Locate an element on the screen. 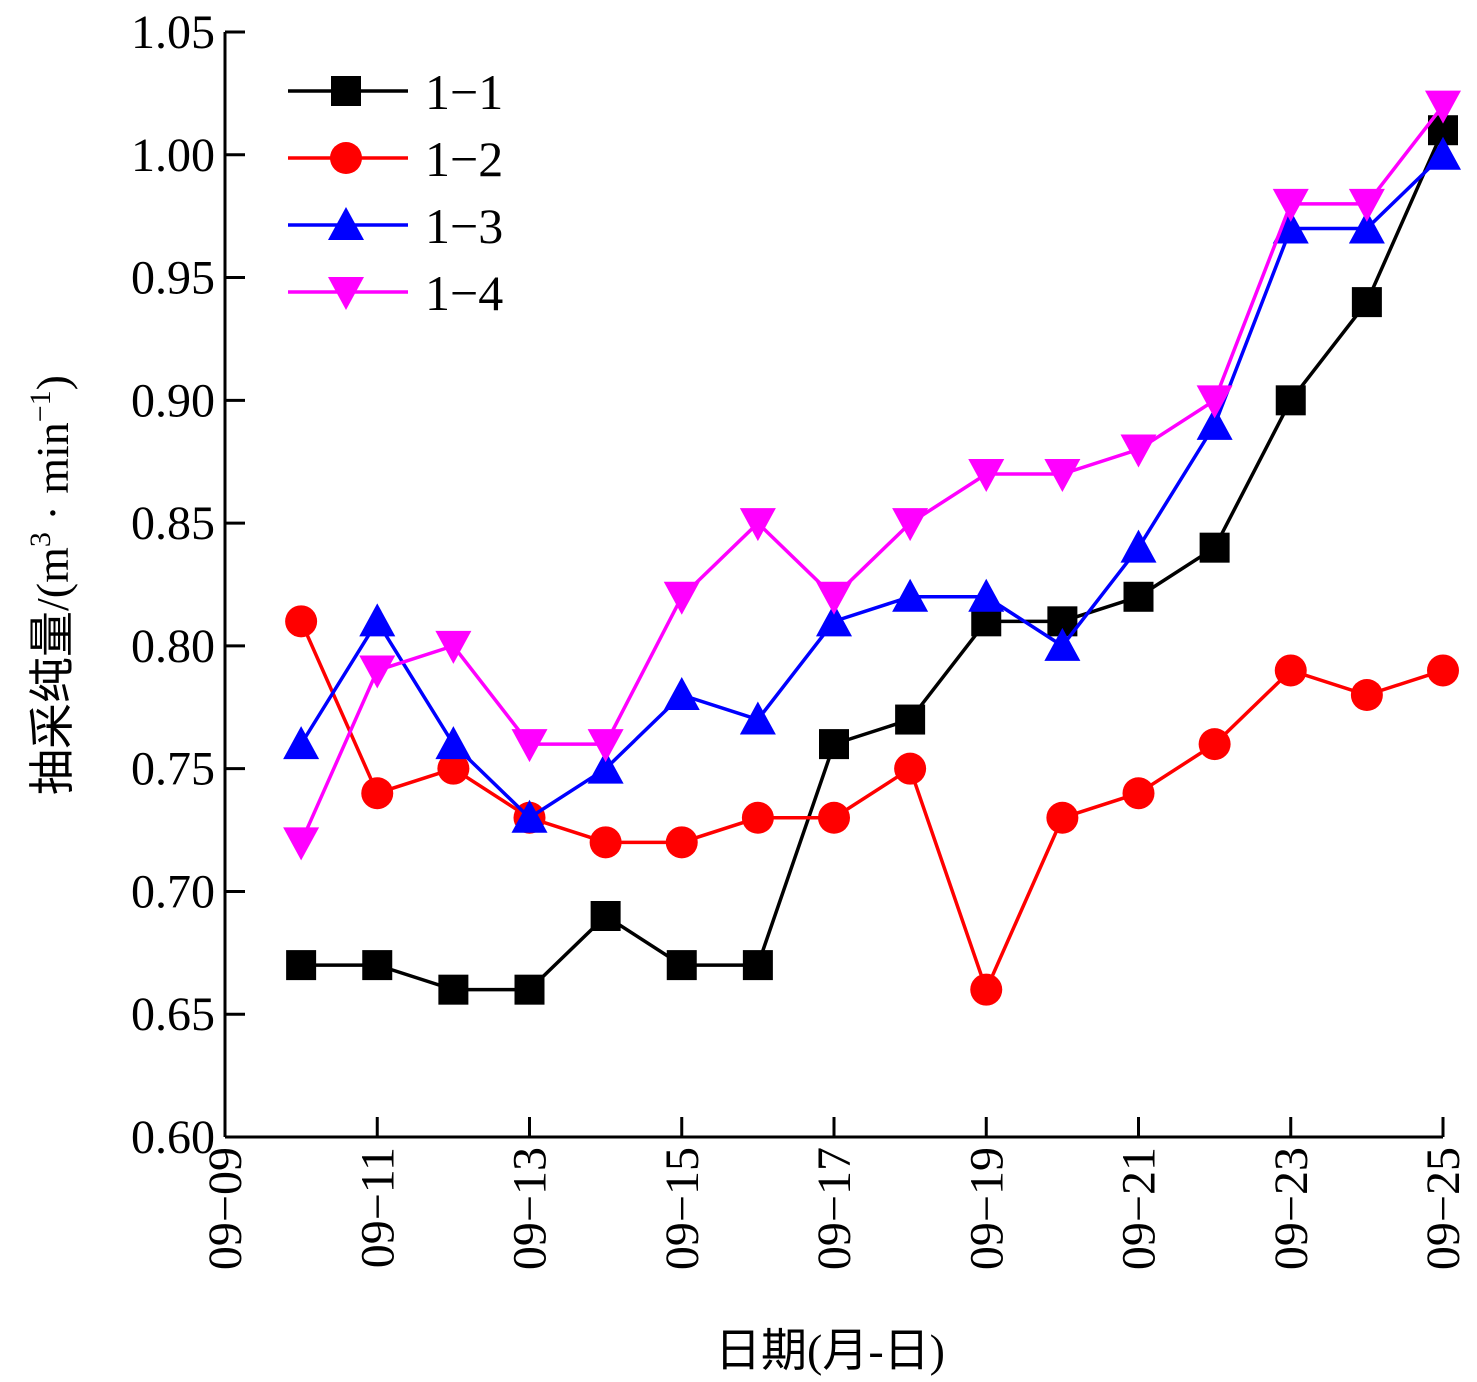  legend: 1−1 1−2 1−3 1−4 is located at coordinates (395, 192).